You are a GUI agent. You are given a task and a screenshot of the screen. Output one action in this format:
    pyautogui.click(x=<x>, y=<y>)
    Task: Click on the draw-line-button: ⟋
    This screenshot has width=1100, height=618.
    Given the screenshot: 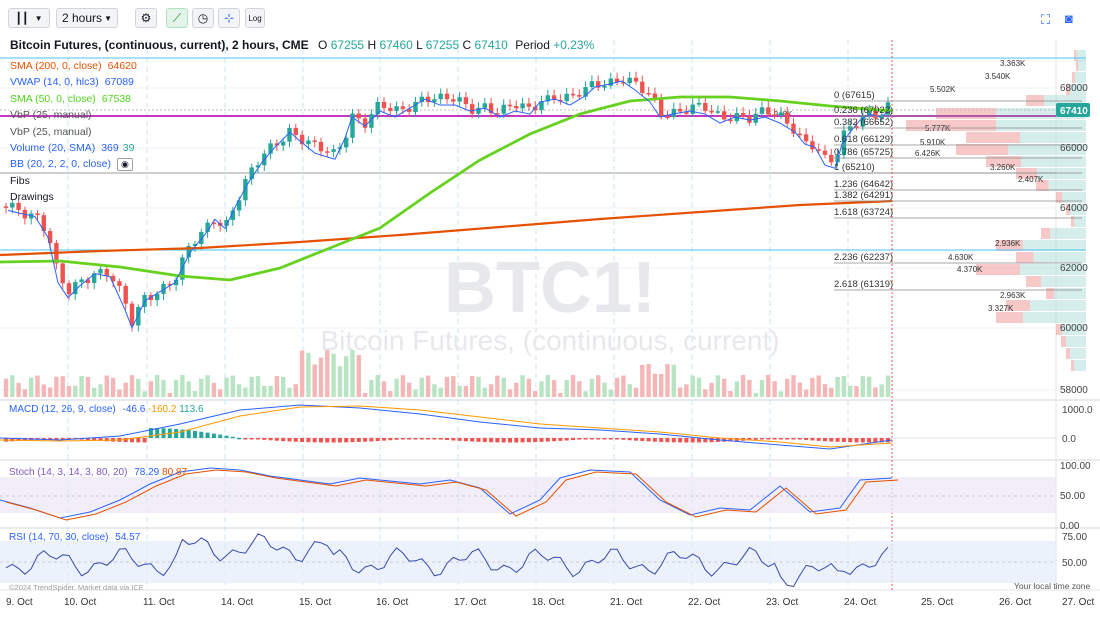 What is the action you would take?
    pyautogui.click(x=177, y=18)
    